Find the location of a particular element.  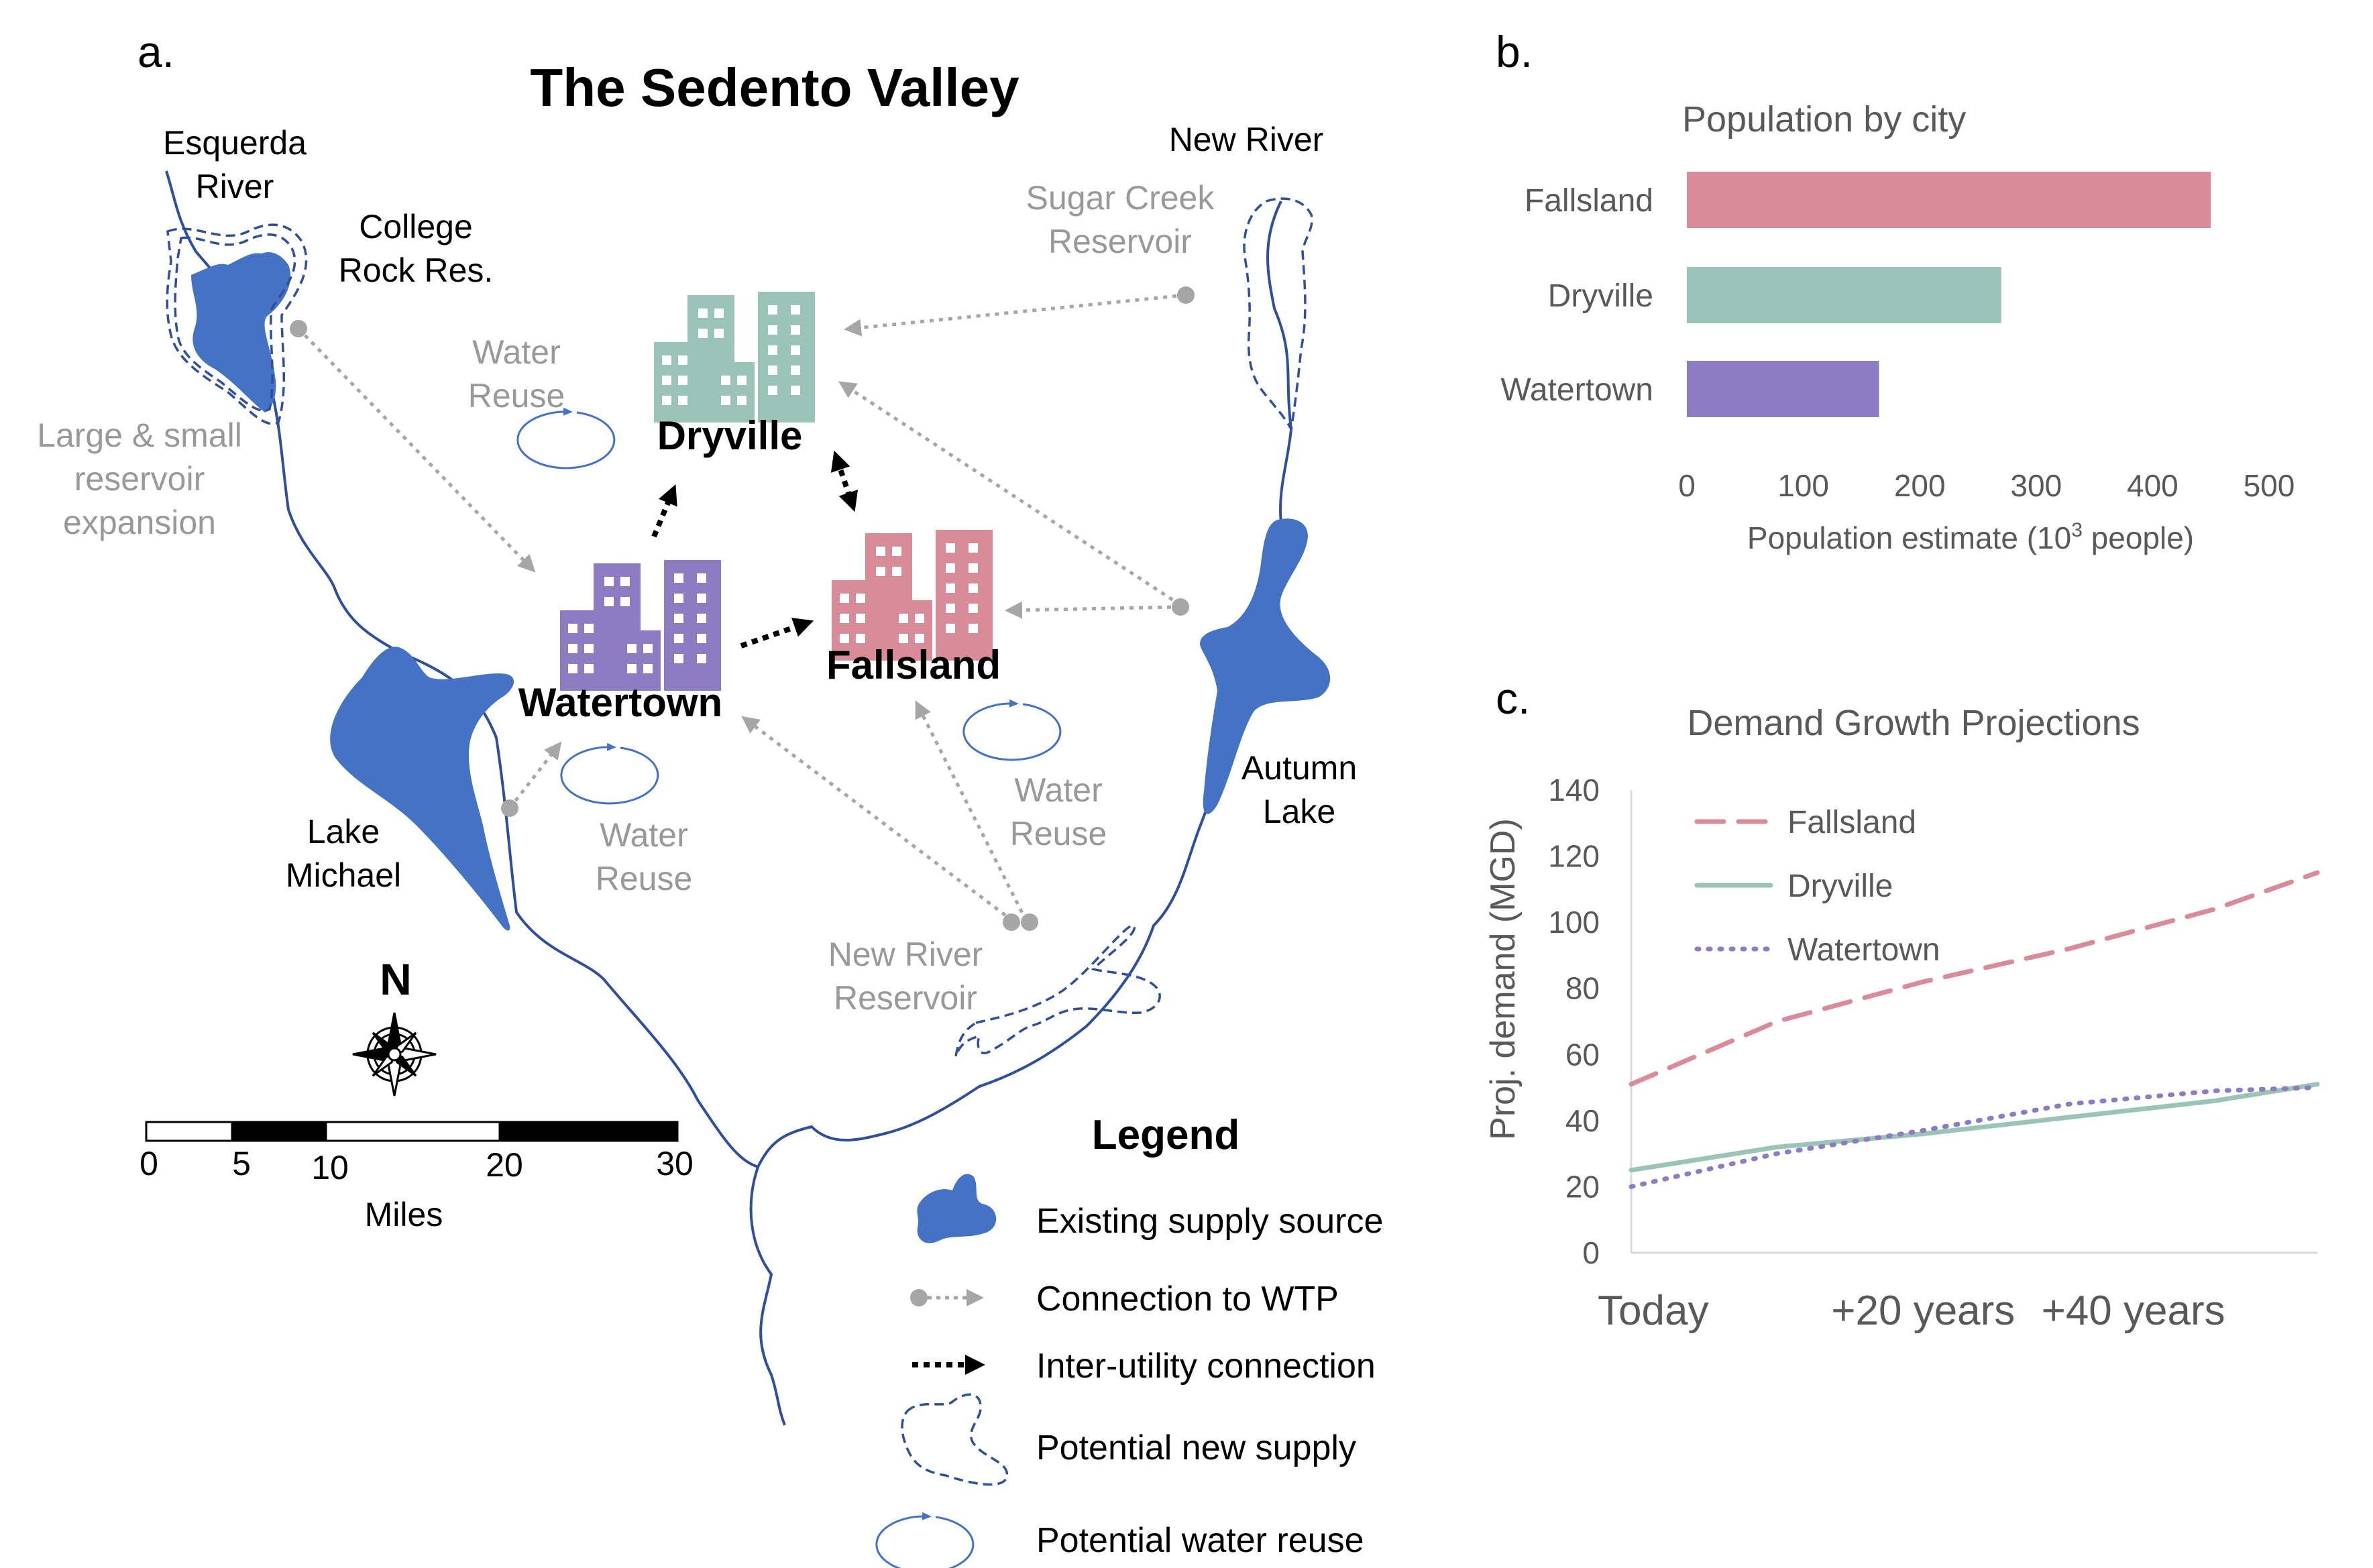

bar-dryville is located at coordinates (1844, 295).